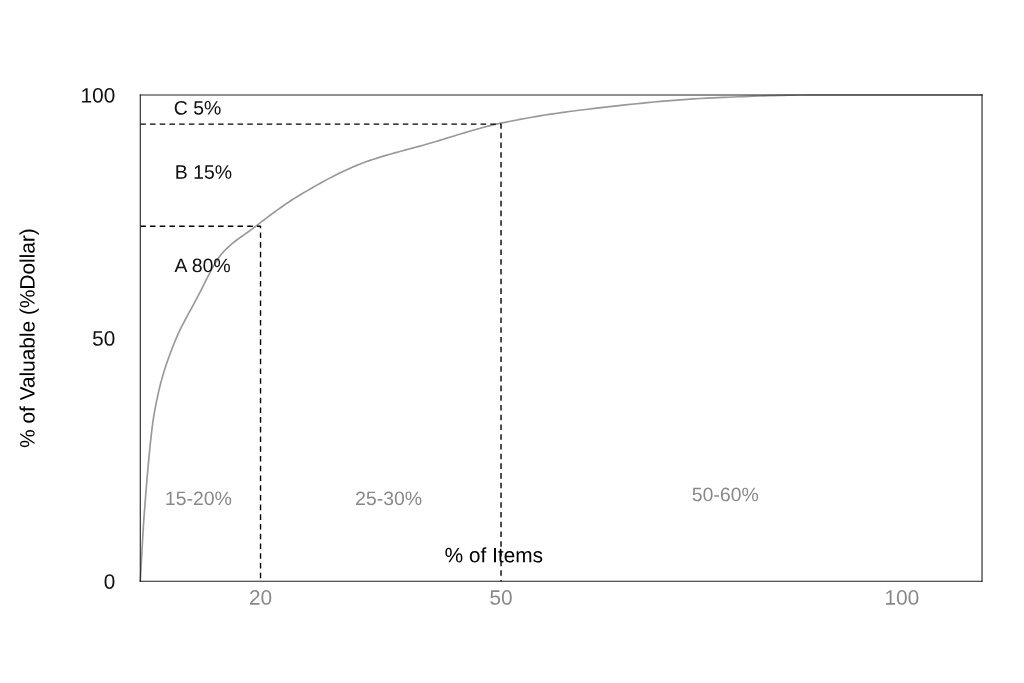  I want to click on annotation: B 15%, so click(204, 172).